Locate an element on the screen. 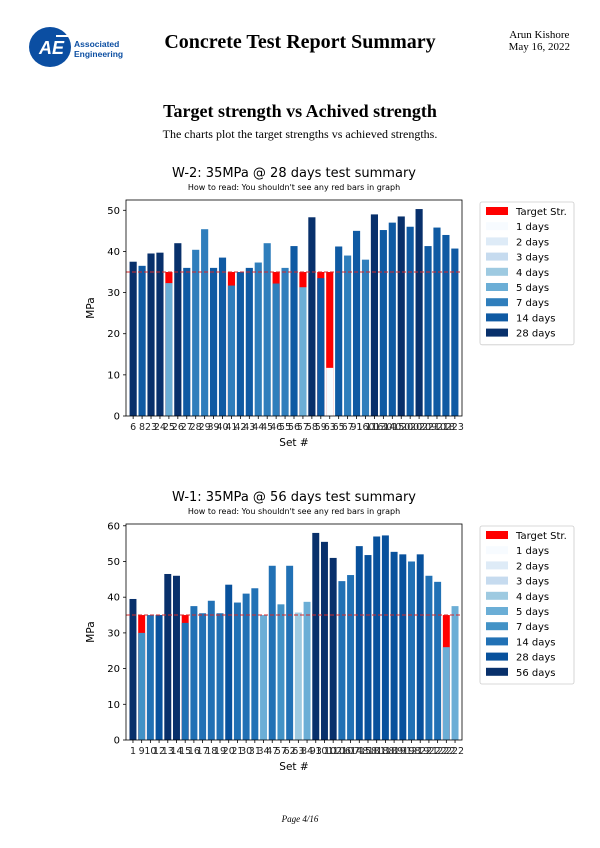  x-axis-label: Set # is located at coordinates (293, 443).